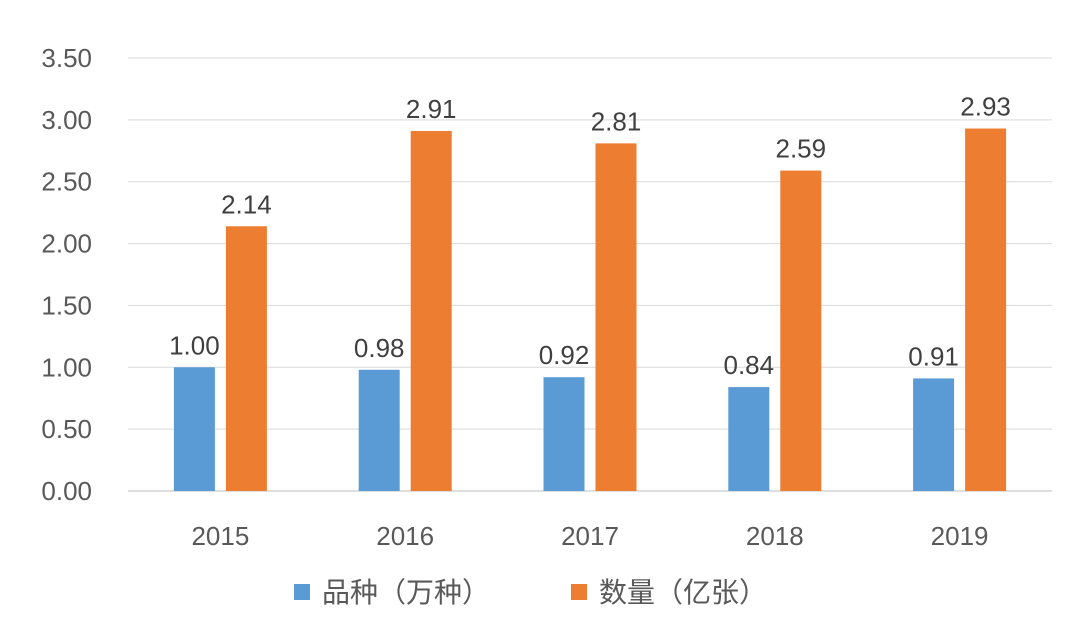  Describe the element at coordinates (683, 592) in the screenshot. I see `legend-label: 数量（亿张）` at that location.